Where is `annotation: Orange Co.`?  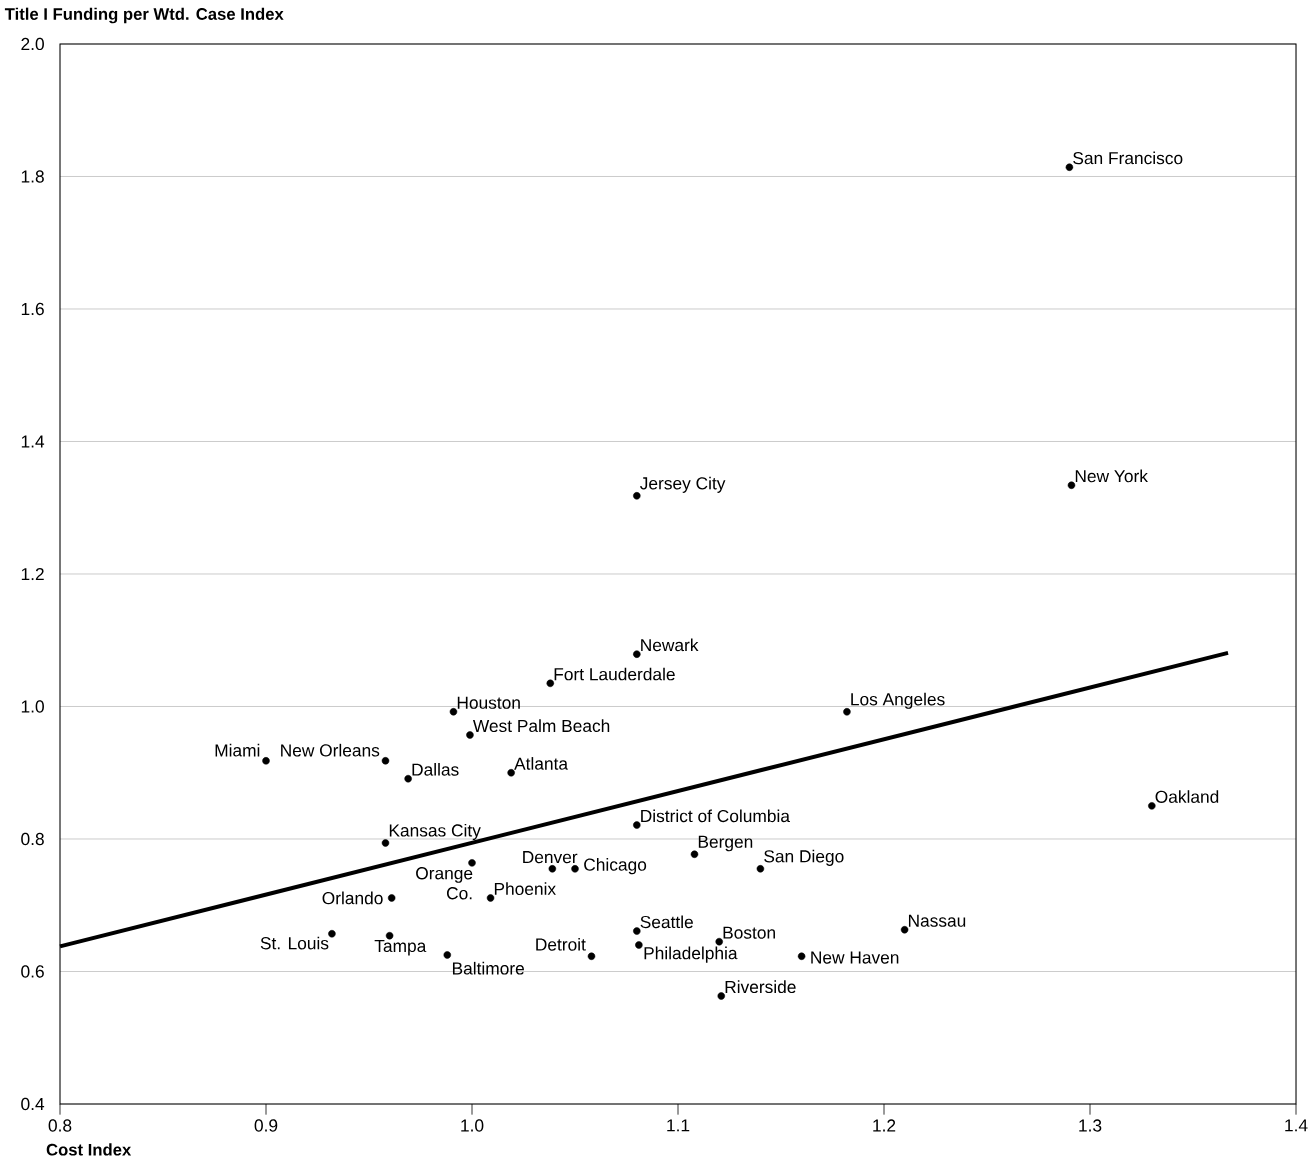
annotation: Orange Co. is located at coordinates (444, 883).